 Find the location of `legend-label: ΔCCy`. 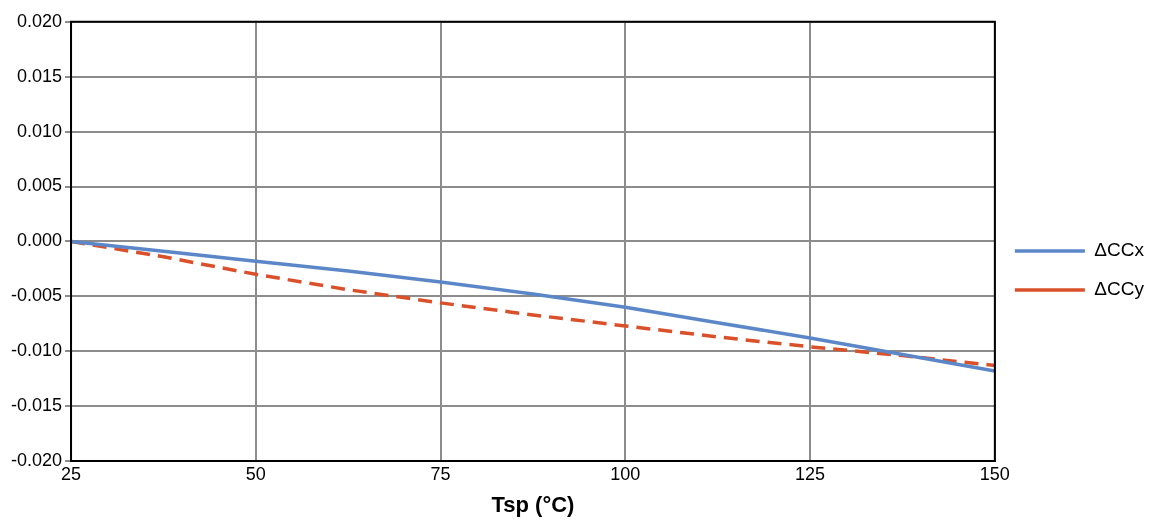

legend-label: ΔCCy is located at coordinates (1119, 289).